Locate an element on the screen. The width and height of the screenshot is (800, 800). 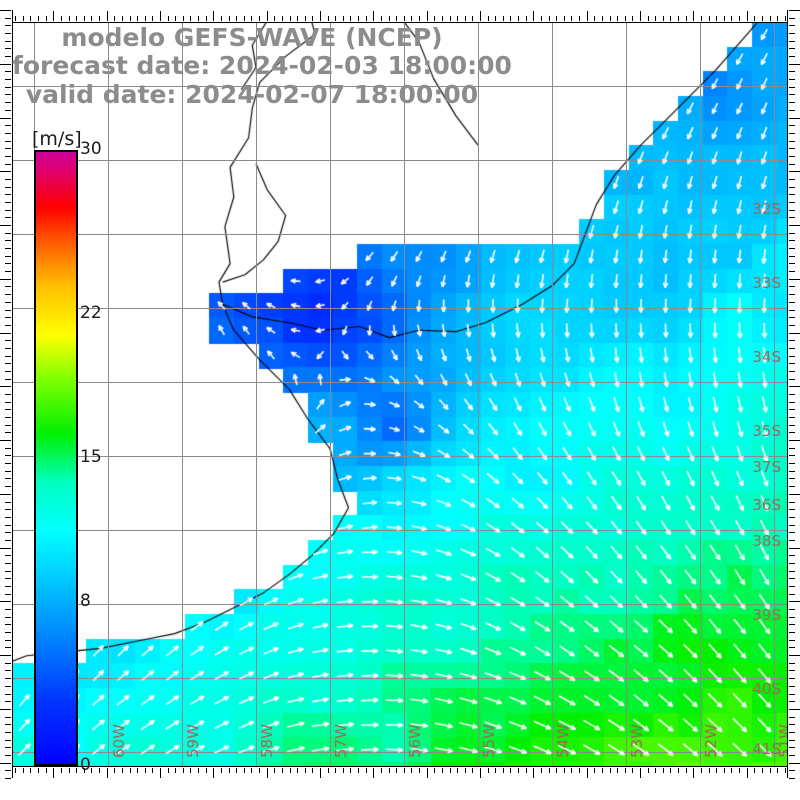
lon-label-60W: 60W is located at coordinates (119, 741).